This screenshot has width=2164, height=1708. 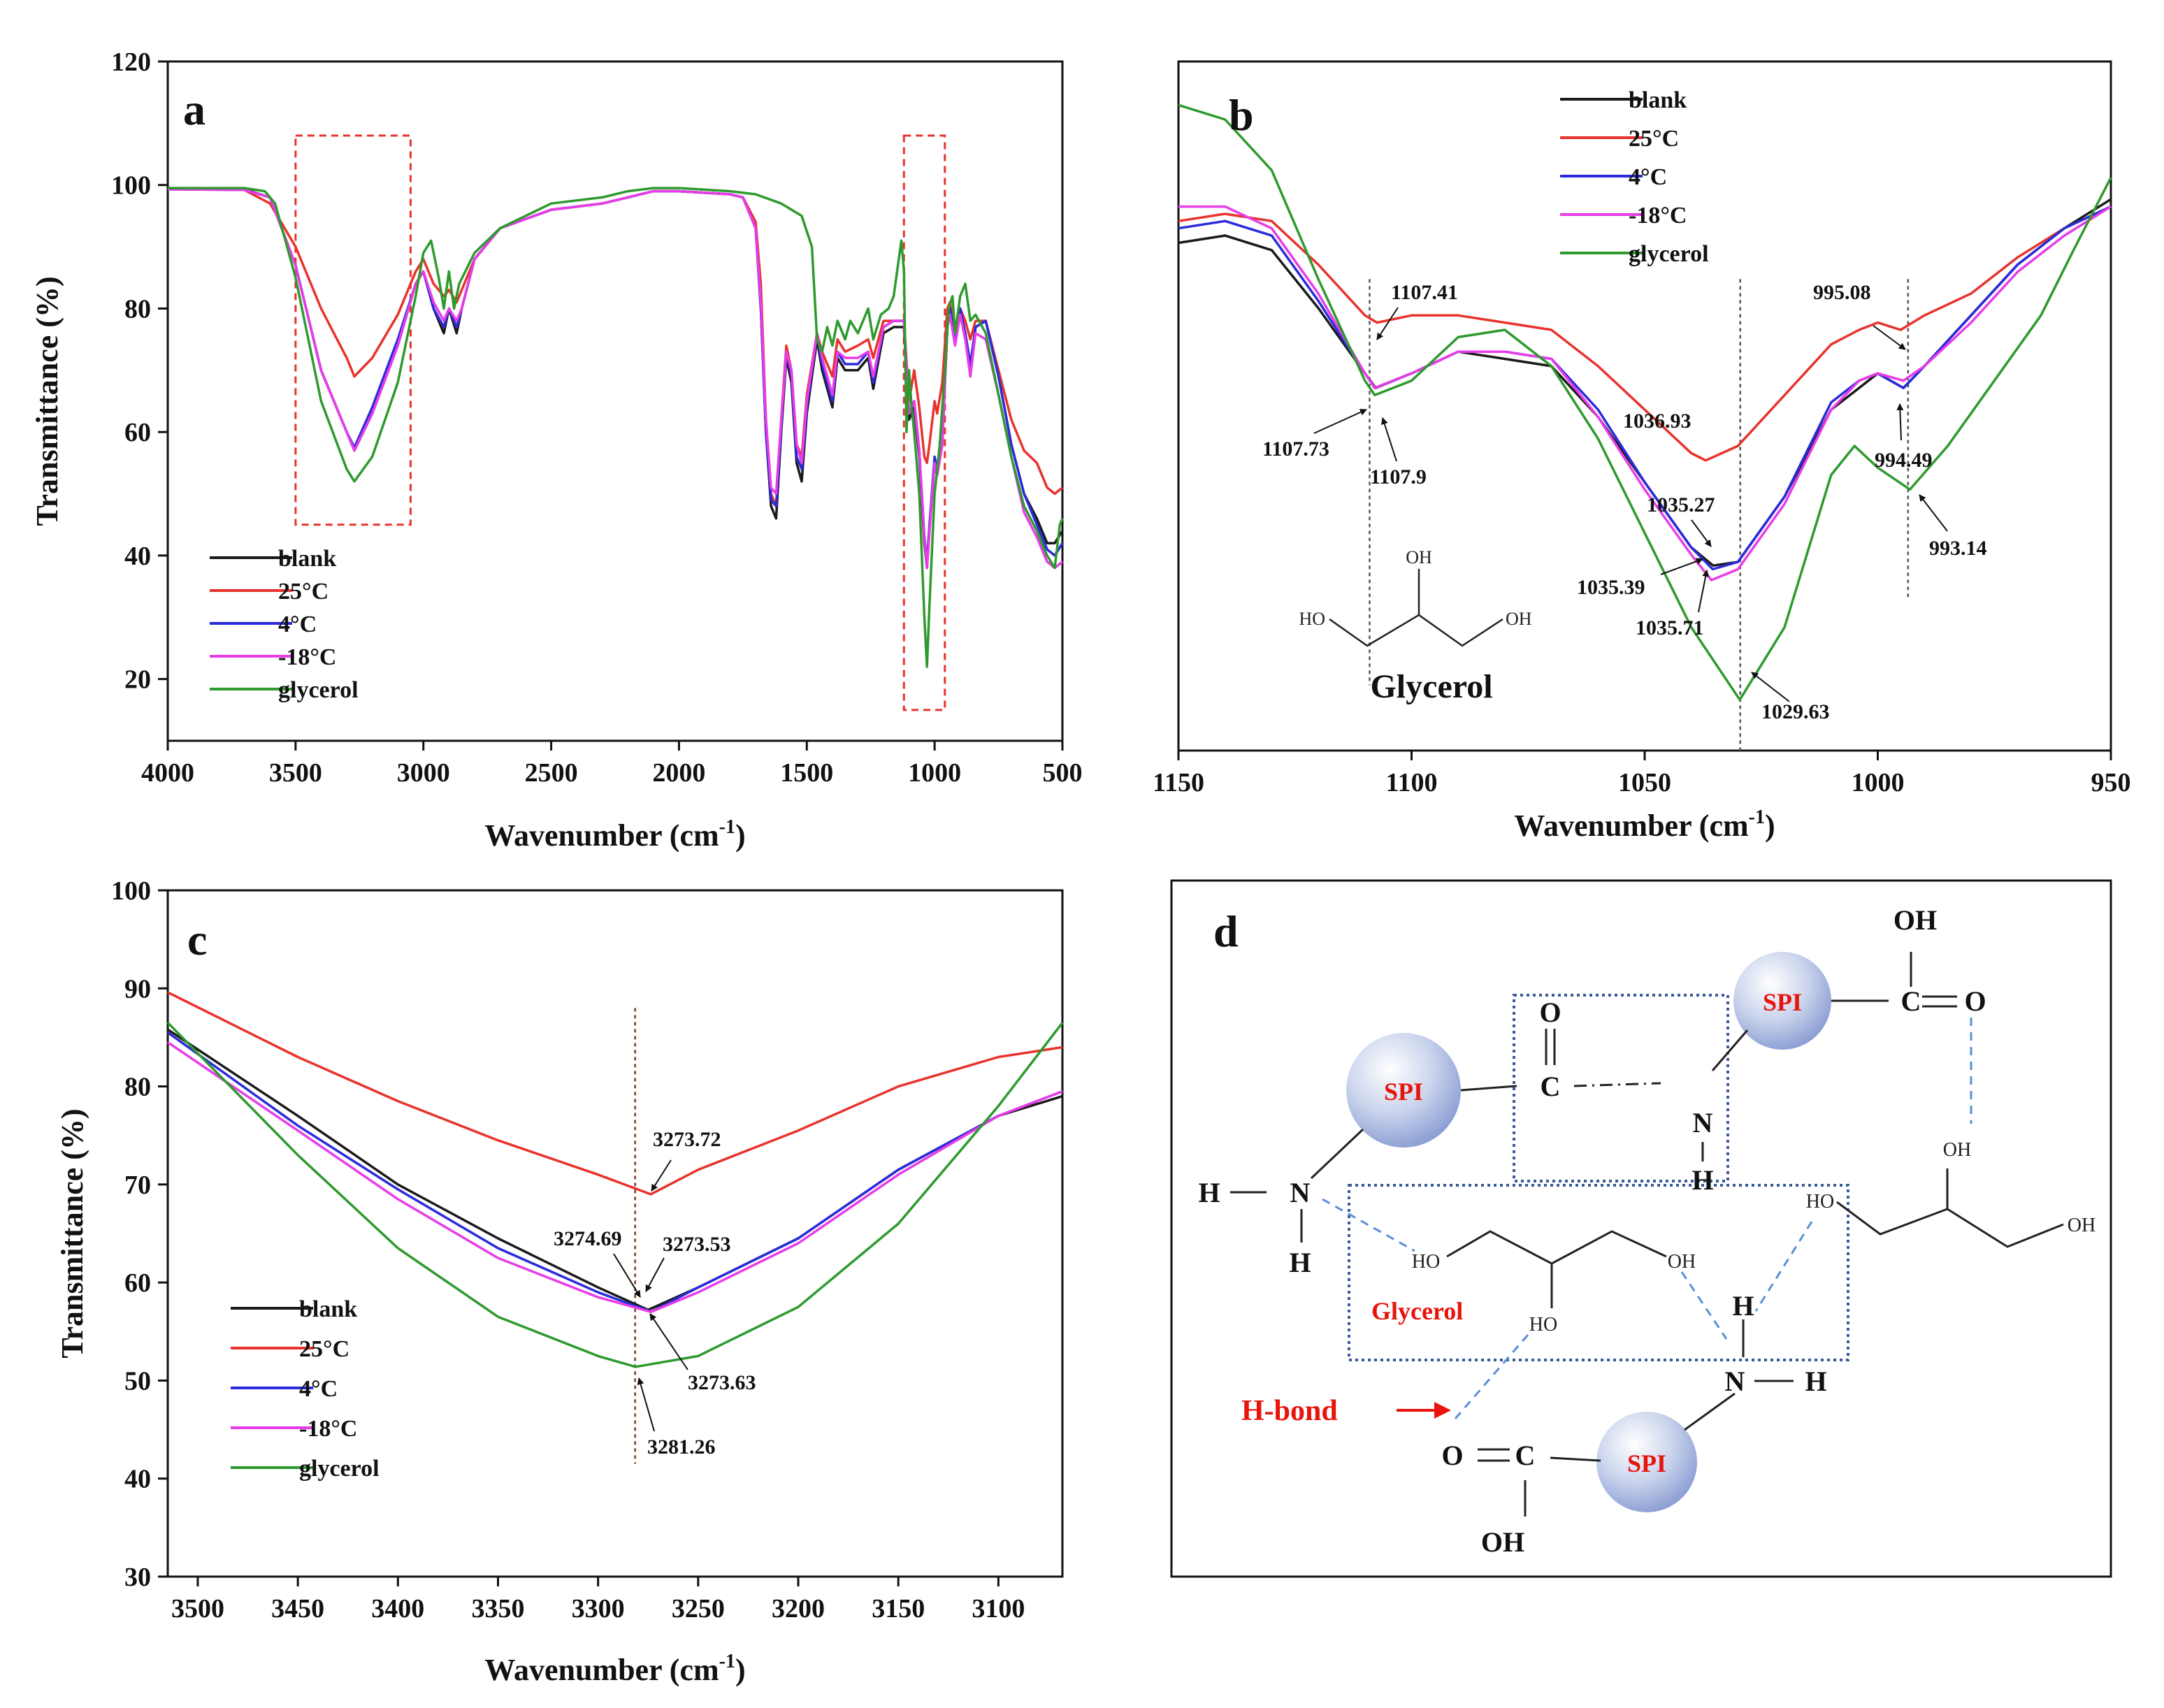 What do you see at coordinates (1178, 782) in the screenshot?
I see `panel-b-xtick-label: 1150` at bounding box center [1178, 782].